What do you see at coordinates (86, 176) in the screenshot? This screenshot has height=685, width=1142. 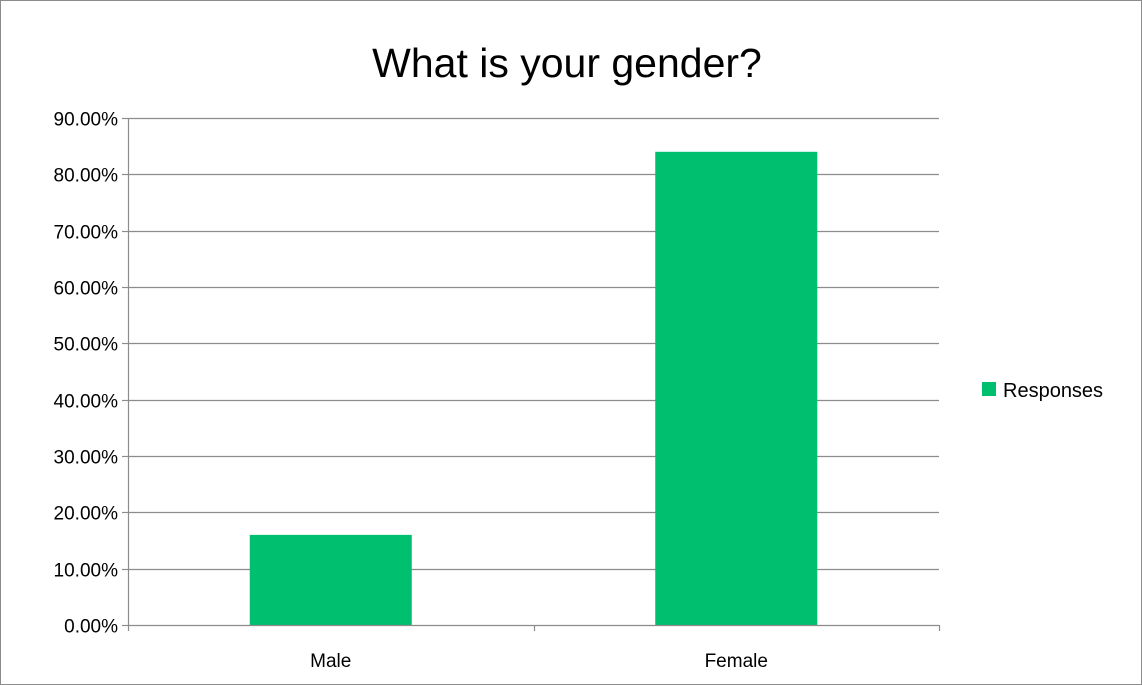 I see `y-tick-label: 80.00%` at bounding box center [86, 176].